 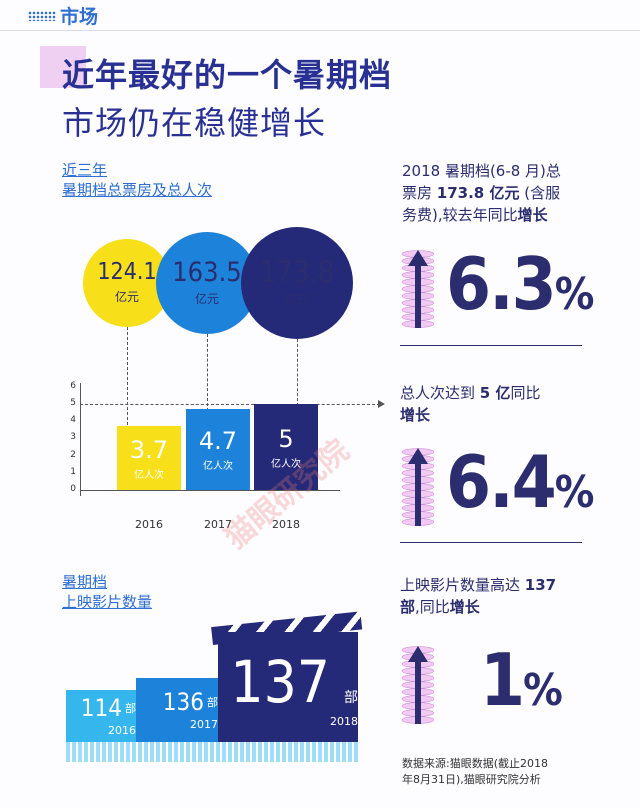 What do you see at coordinates (525, 393) in the screenshot?
I see `stat2-text-a2: 同比` at bounding box center [525, 393].